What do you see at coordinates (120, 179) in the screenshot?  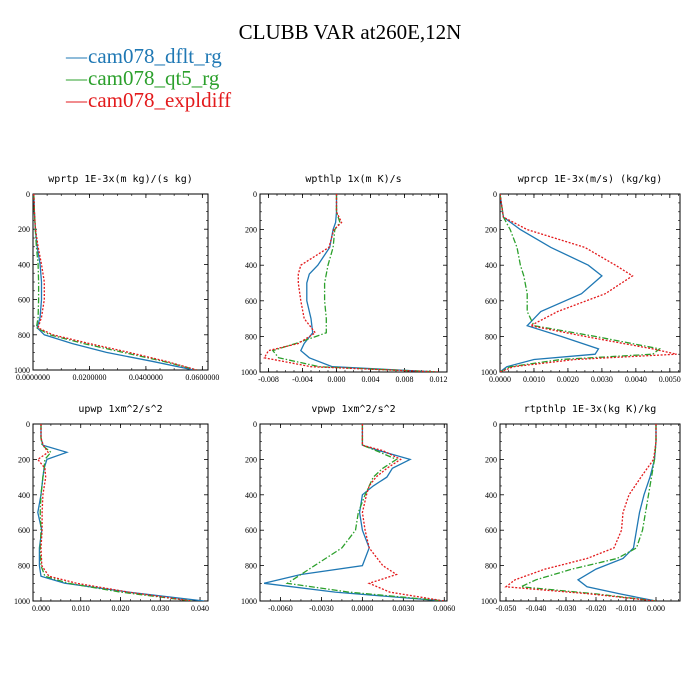 I see `panel-title: wprtp 1E-3x(m kg)/(s kg)` at bounding box center [120, 179].